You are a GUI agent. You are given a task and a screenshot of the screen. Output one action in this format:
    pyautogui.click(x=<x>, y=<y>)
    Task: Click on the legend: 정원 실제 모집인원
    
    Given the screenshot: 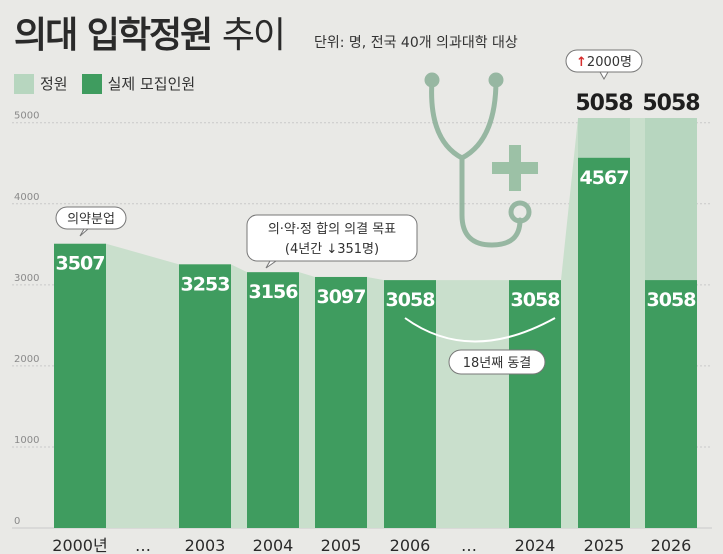 What is the action you would take?
    pyautogui.click(x=111, y=83)
    